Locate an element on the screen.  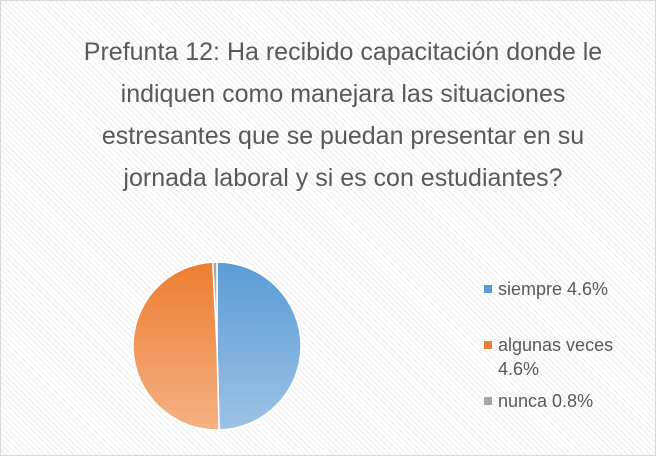
legend-item: siempre 4.6% is located at coordinates (559, 289).